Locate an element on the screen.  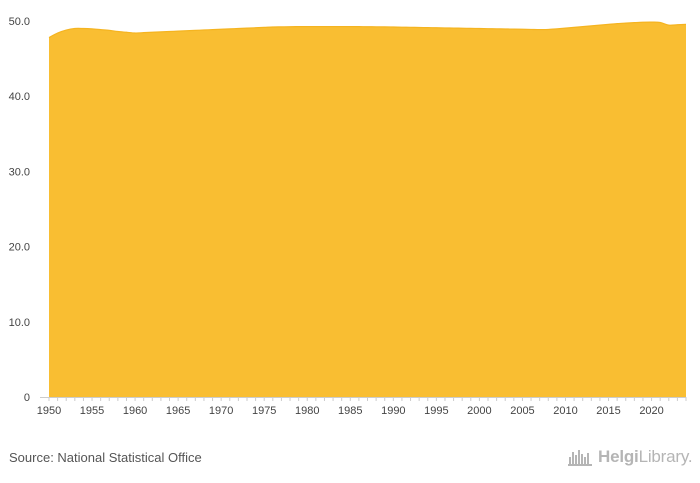
y-tick-label: 30.0 is located at coordinates (19, 172).